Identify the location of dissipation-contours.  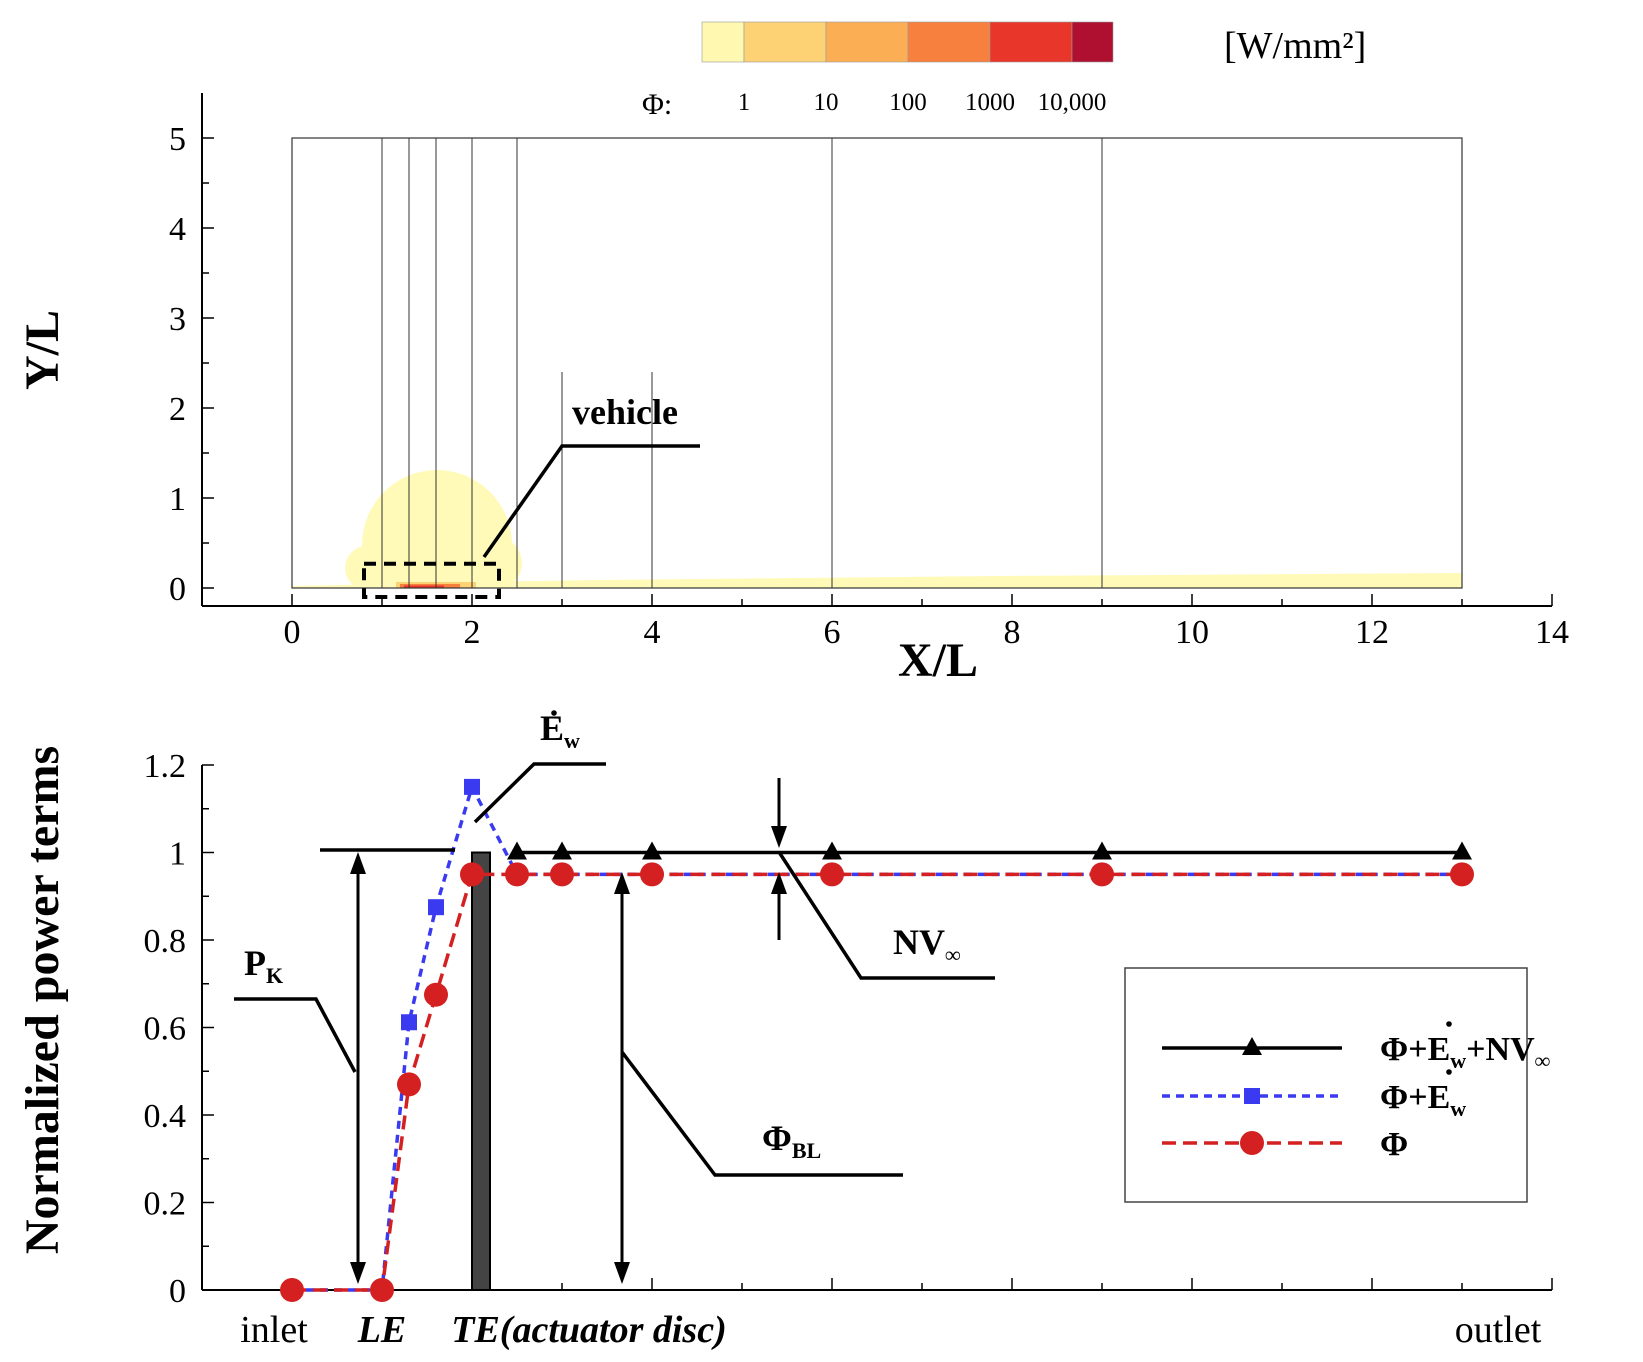
(877, 529).